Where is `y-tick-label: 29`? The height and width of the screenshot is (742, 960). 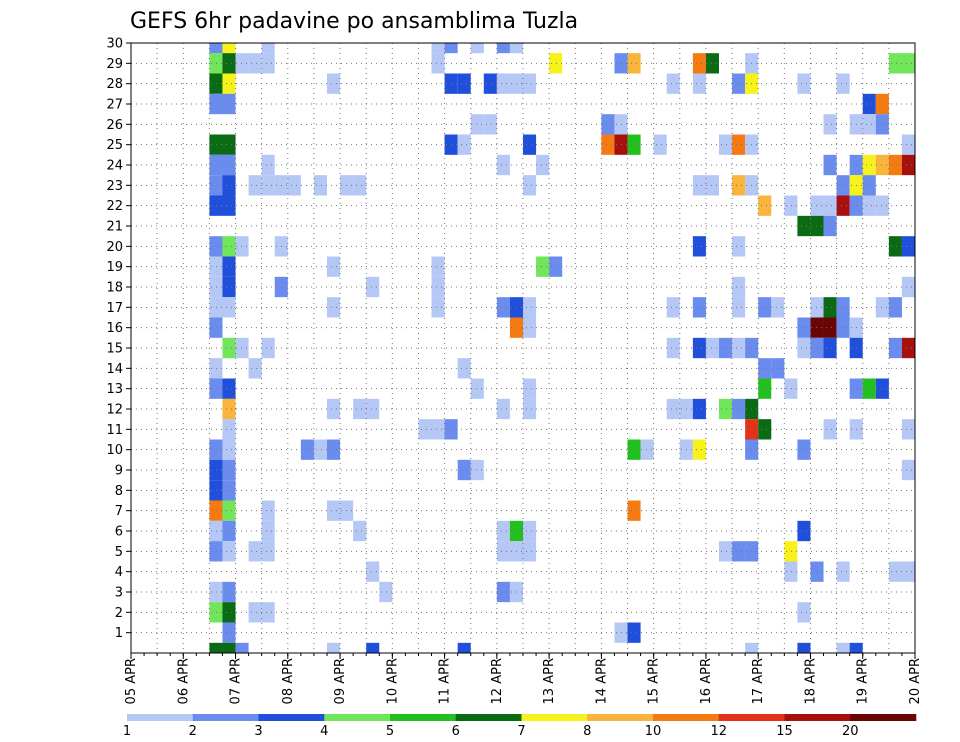 y-tick-label: 29 is located at coordinates (114, 64).